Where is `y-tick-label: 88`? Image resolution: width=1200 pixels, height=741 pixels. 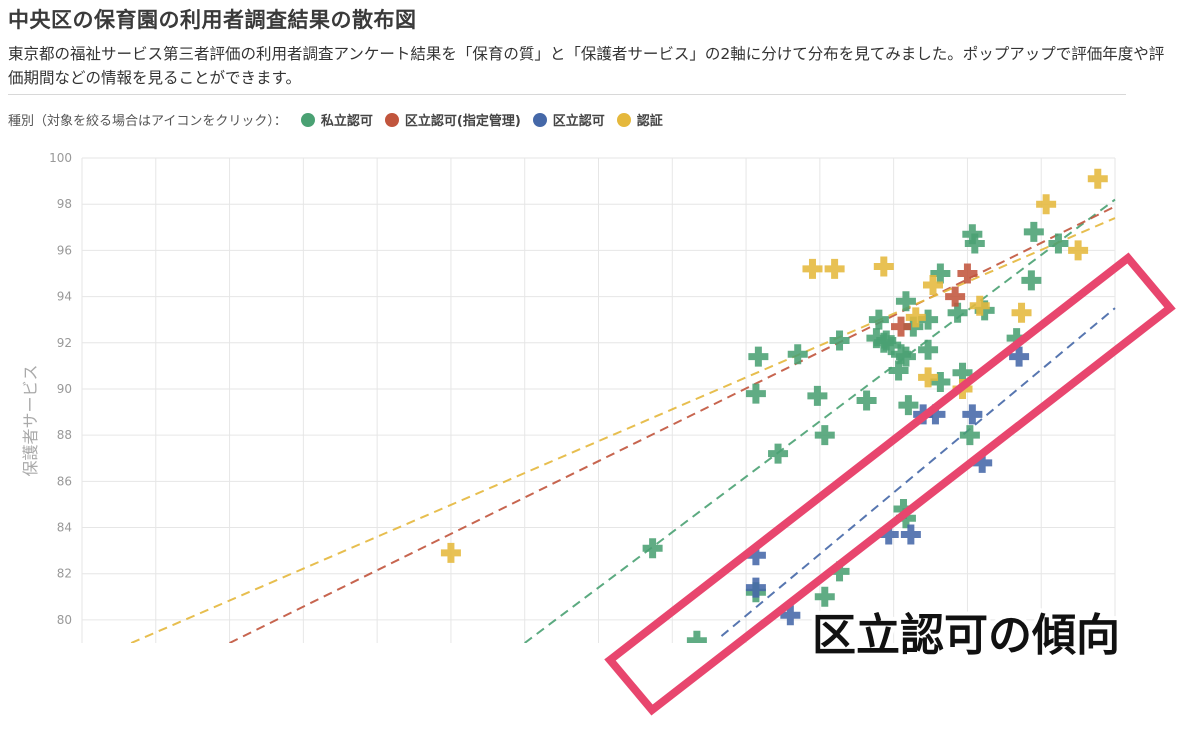
y-tick-label: 88 is located at coordinates (64, 435).